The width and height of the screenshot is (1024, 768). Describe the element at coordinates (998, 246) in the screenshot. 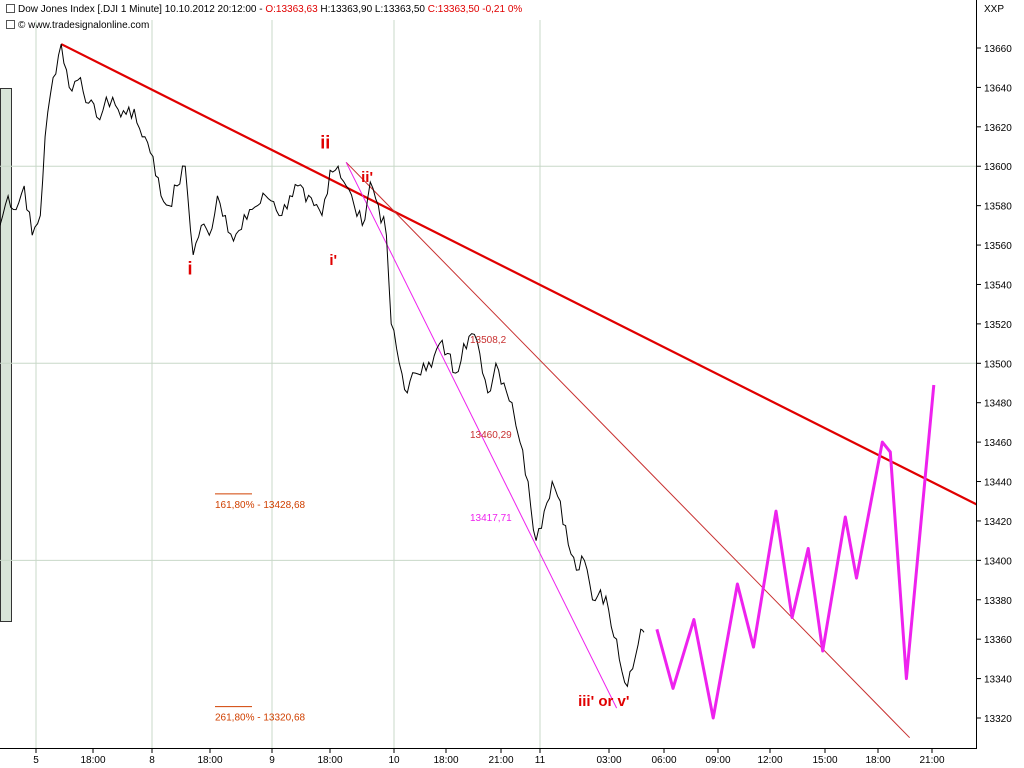

I see `y-tick-label: 13560` at that location.